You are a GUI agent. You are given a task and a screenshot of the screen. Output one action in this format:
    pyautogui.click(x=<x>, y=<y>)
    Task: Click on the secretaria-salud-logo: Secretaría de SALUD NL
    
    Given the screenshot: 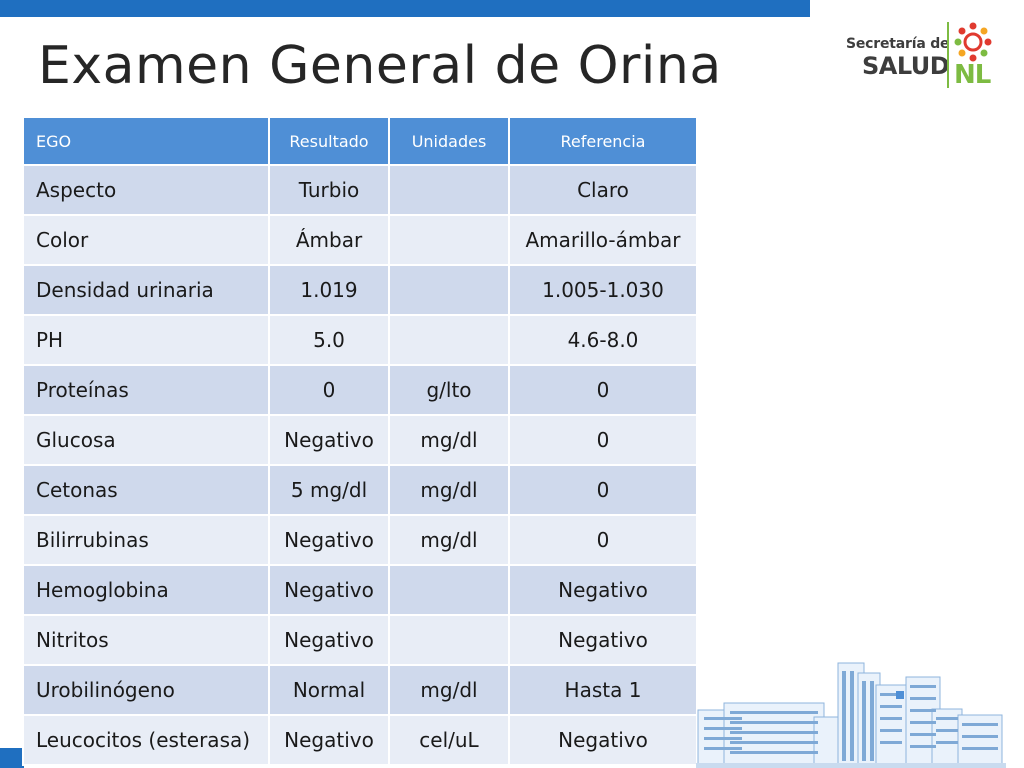 What is the action you would take?
    pyautogui.click(x=921, y=57)
    